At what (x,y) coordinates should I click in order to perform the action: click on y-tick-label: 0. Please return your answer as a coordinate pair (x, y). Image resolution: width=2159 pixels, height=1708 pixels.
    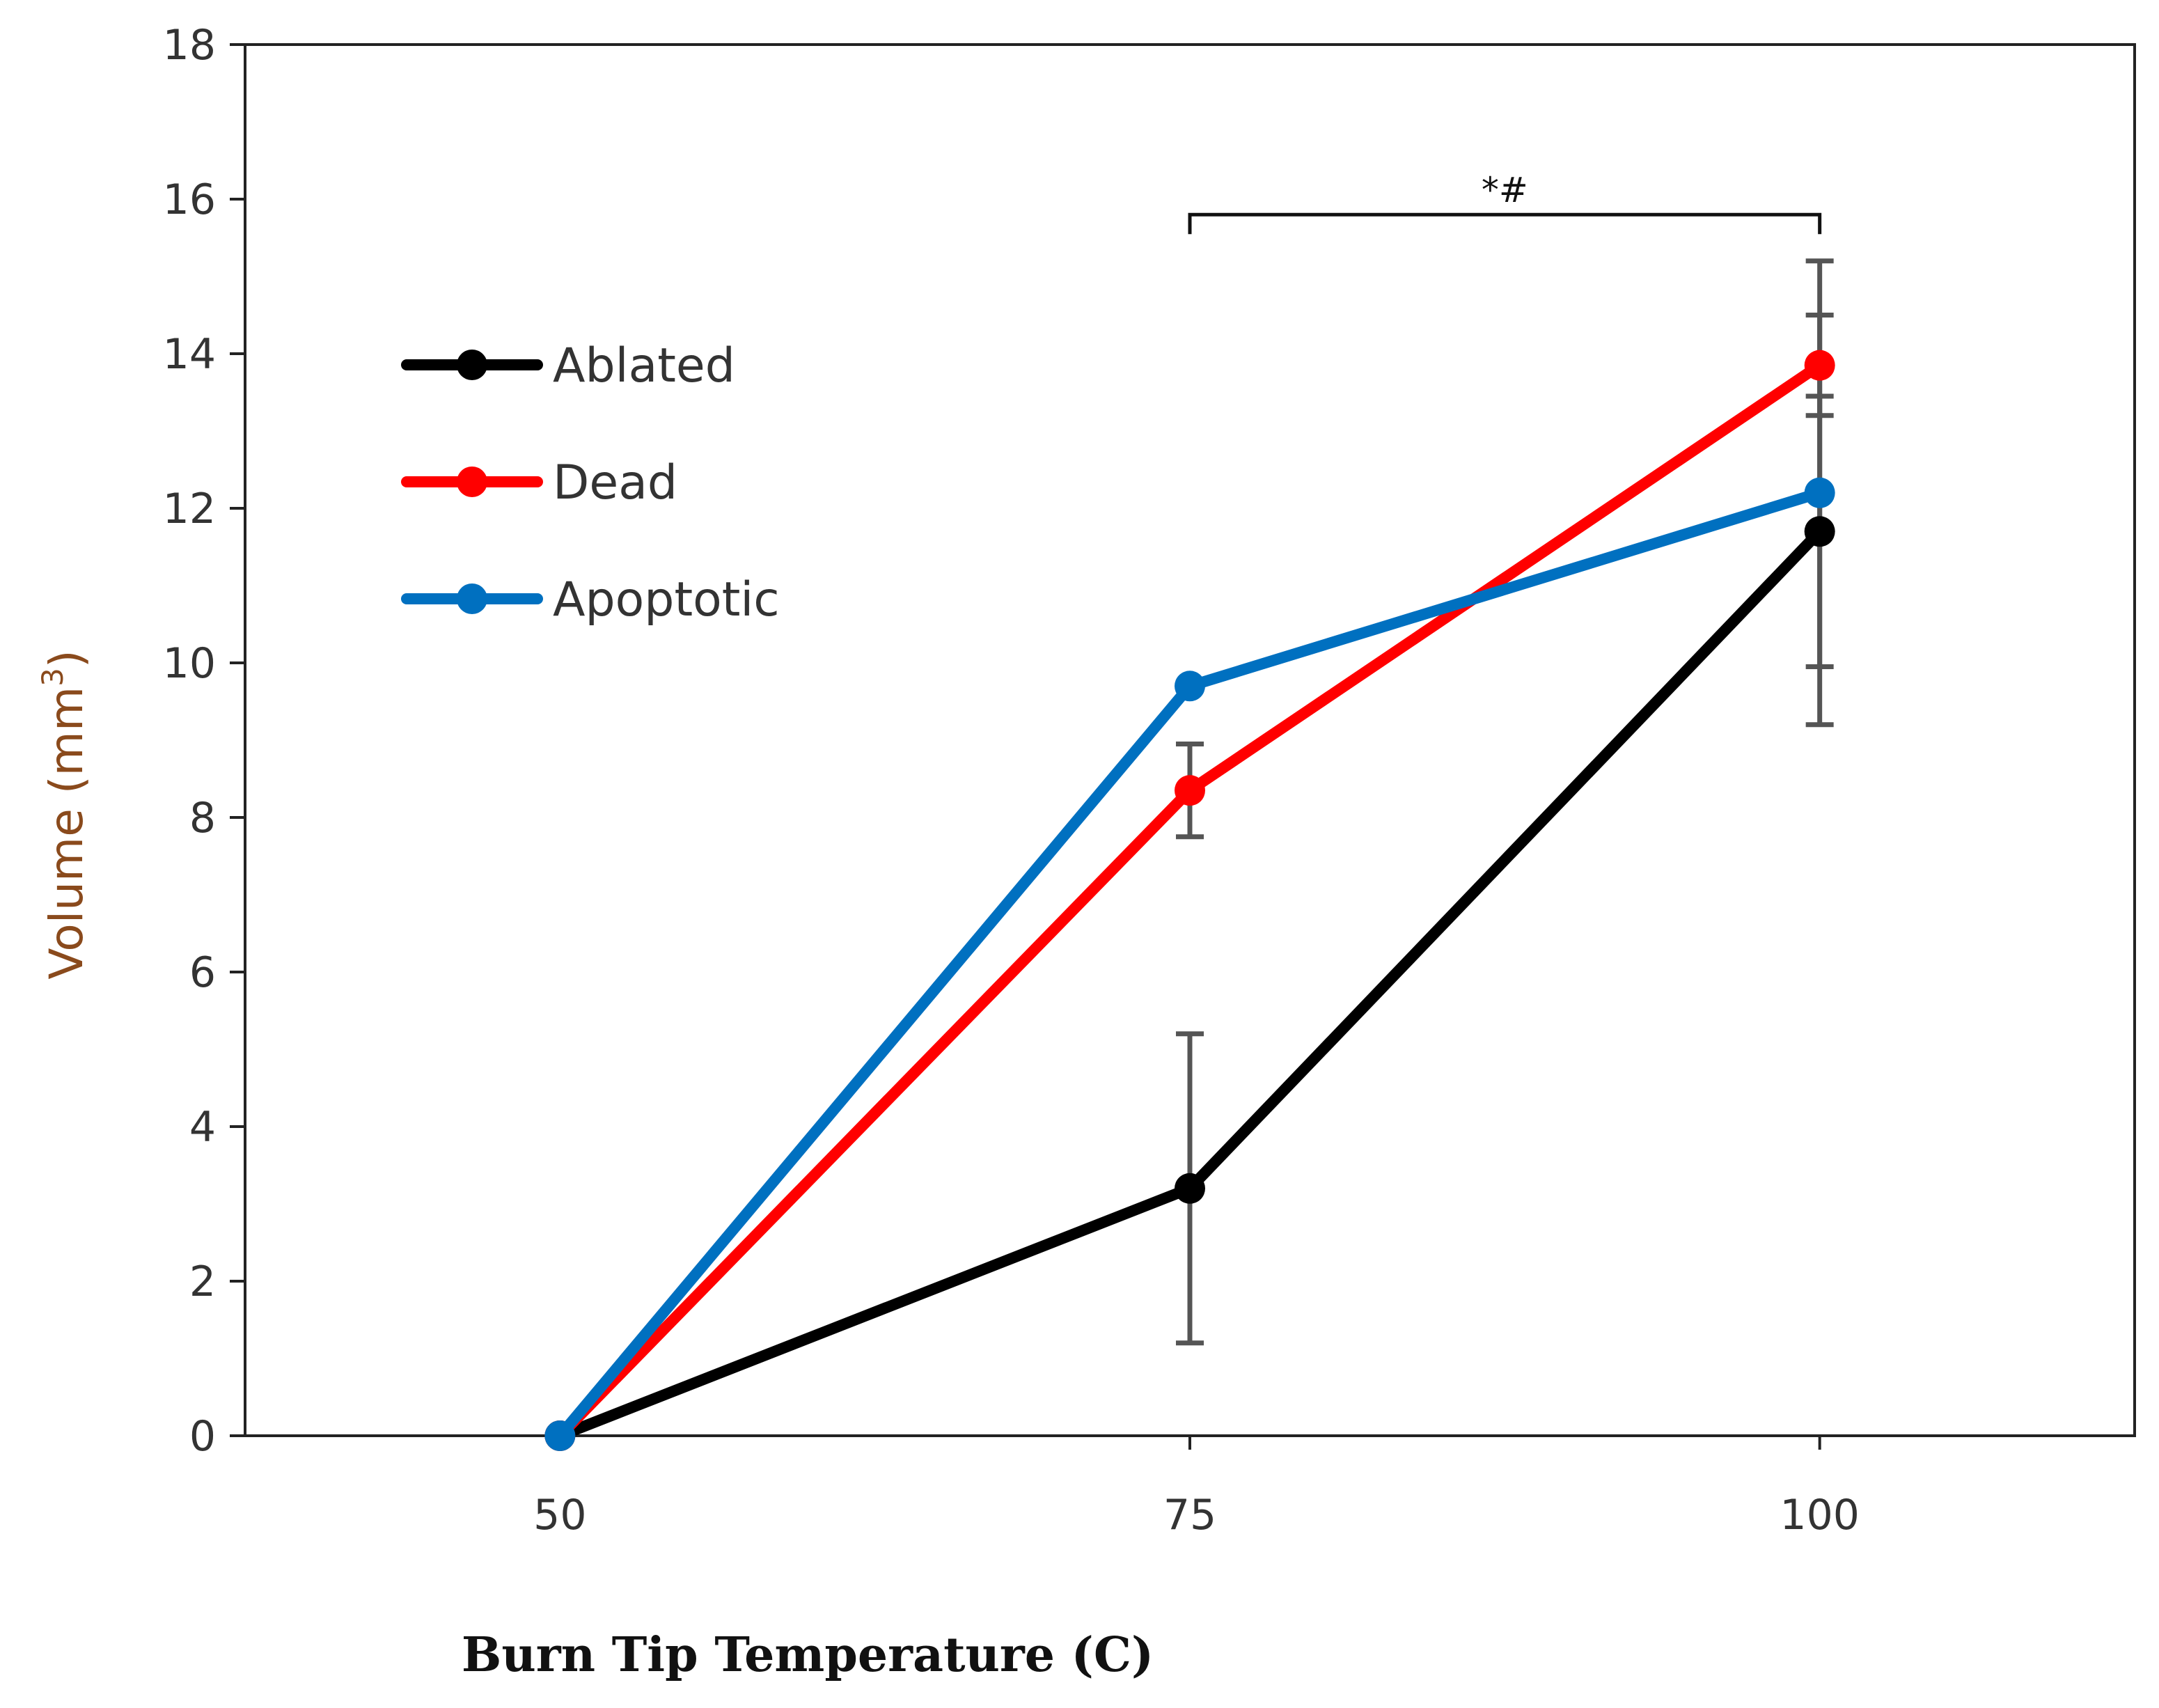
    Looking at the image, I should click on (202, 1437).